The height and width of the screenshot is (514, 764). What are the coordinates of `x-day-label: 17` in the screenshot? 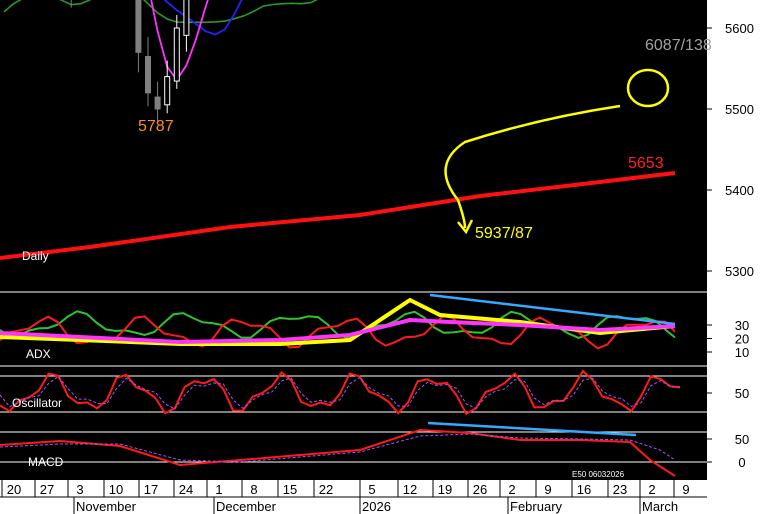 It's located at (151, 489).